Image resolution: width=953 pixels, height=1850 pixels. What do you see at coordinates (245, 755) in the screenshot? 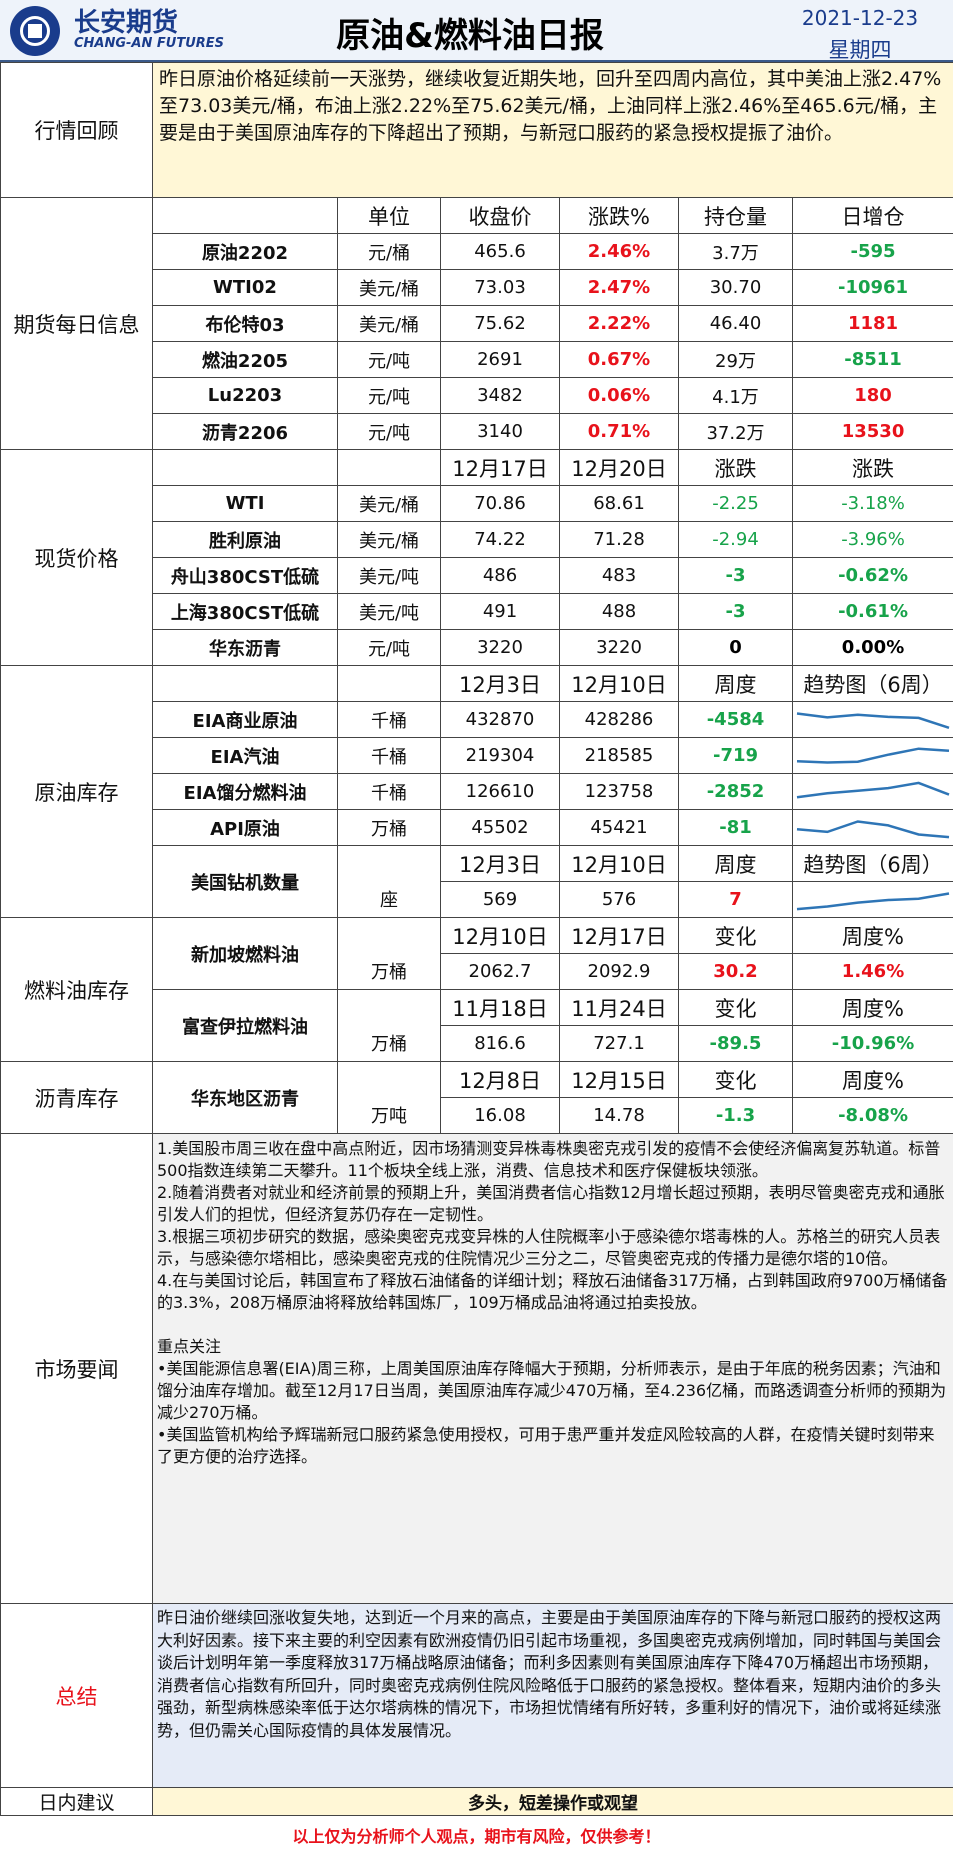
I see `crude-row-name: EIA汽油` at bounding box center [245, 755].